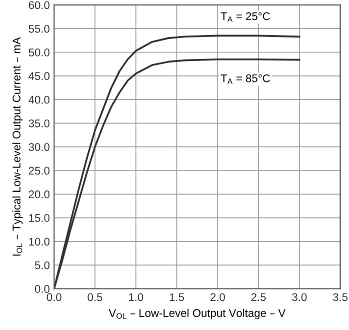  Describe the element at coordinates (245, 79) in the screenshot. I see `annotation: T$_{A}$ = 85°C` at that location.